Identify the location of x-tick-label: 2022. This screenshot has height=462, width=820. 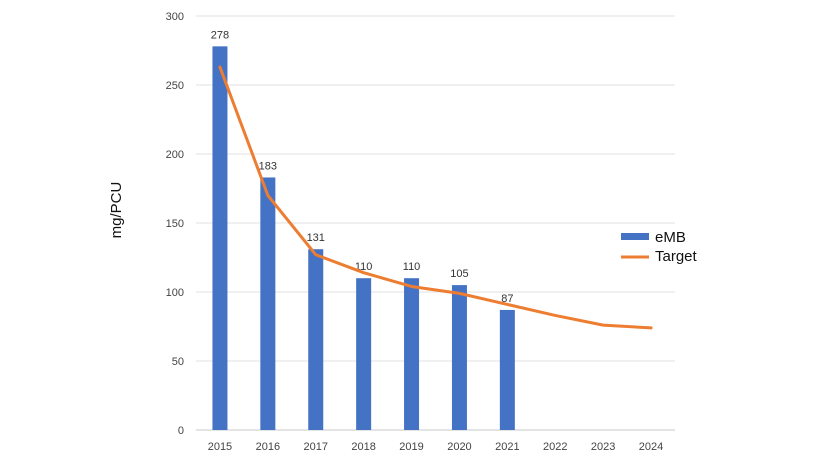
(555, 447).